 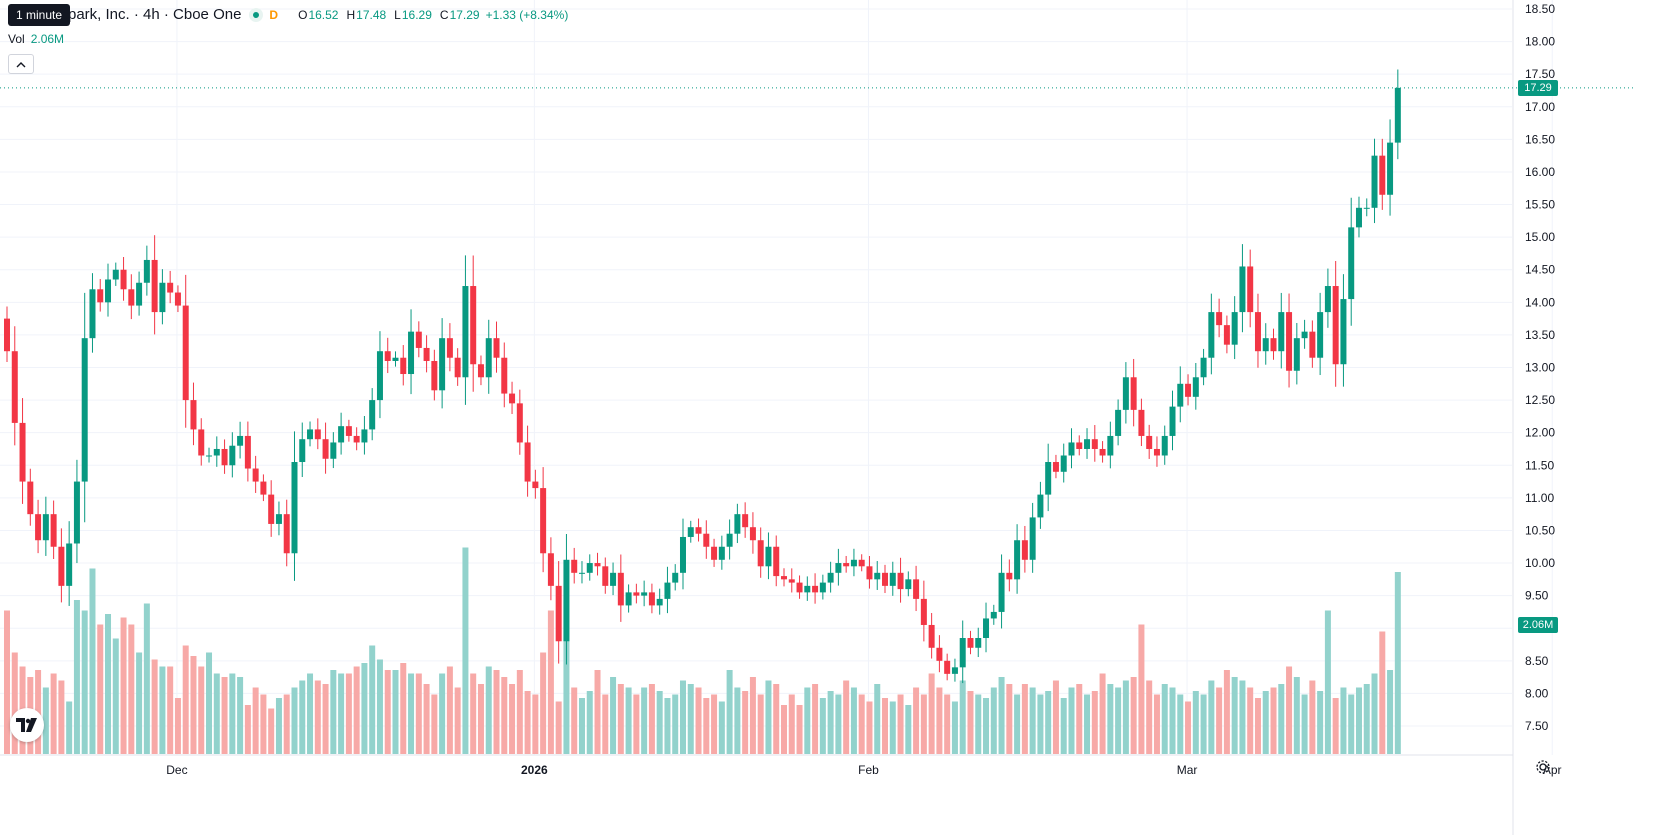 I want to click on market-status-icon, so click(x=256, y=14).